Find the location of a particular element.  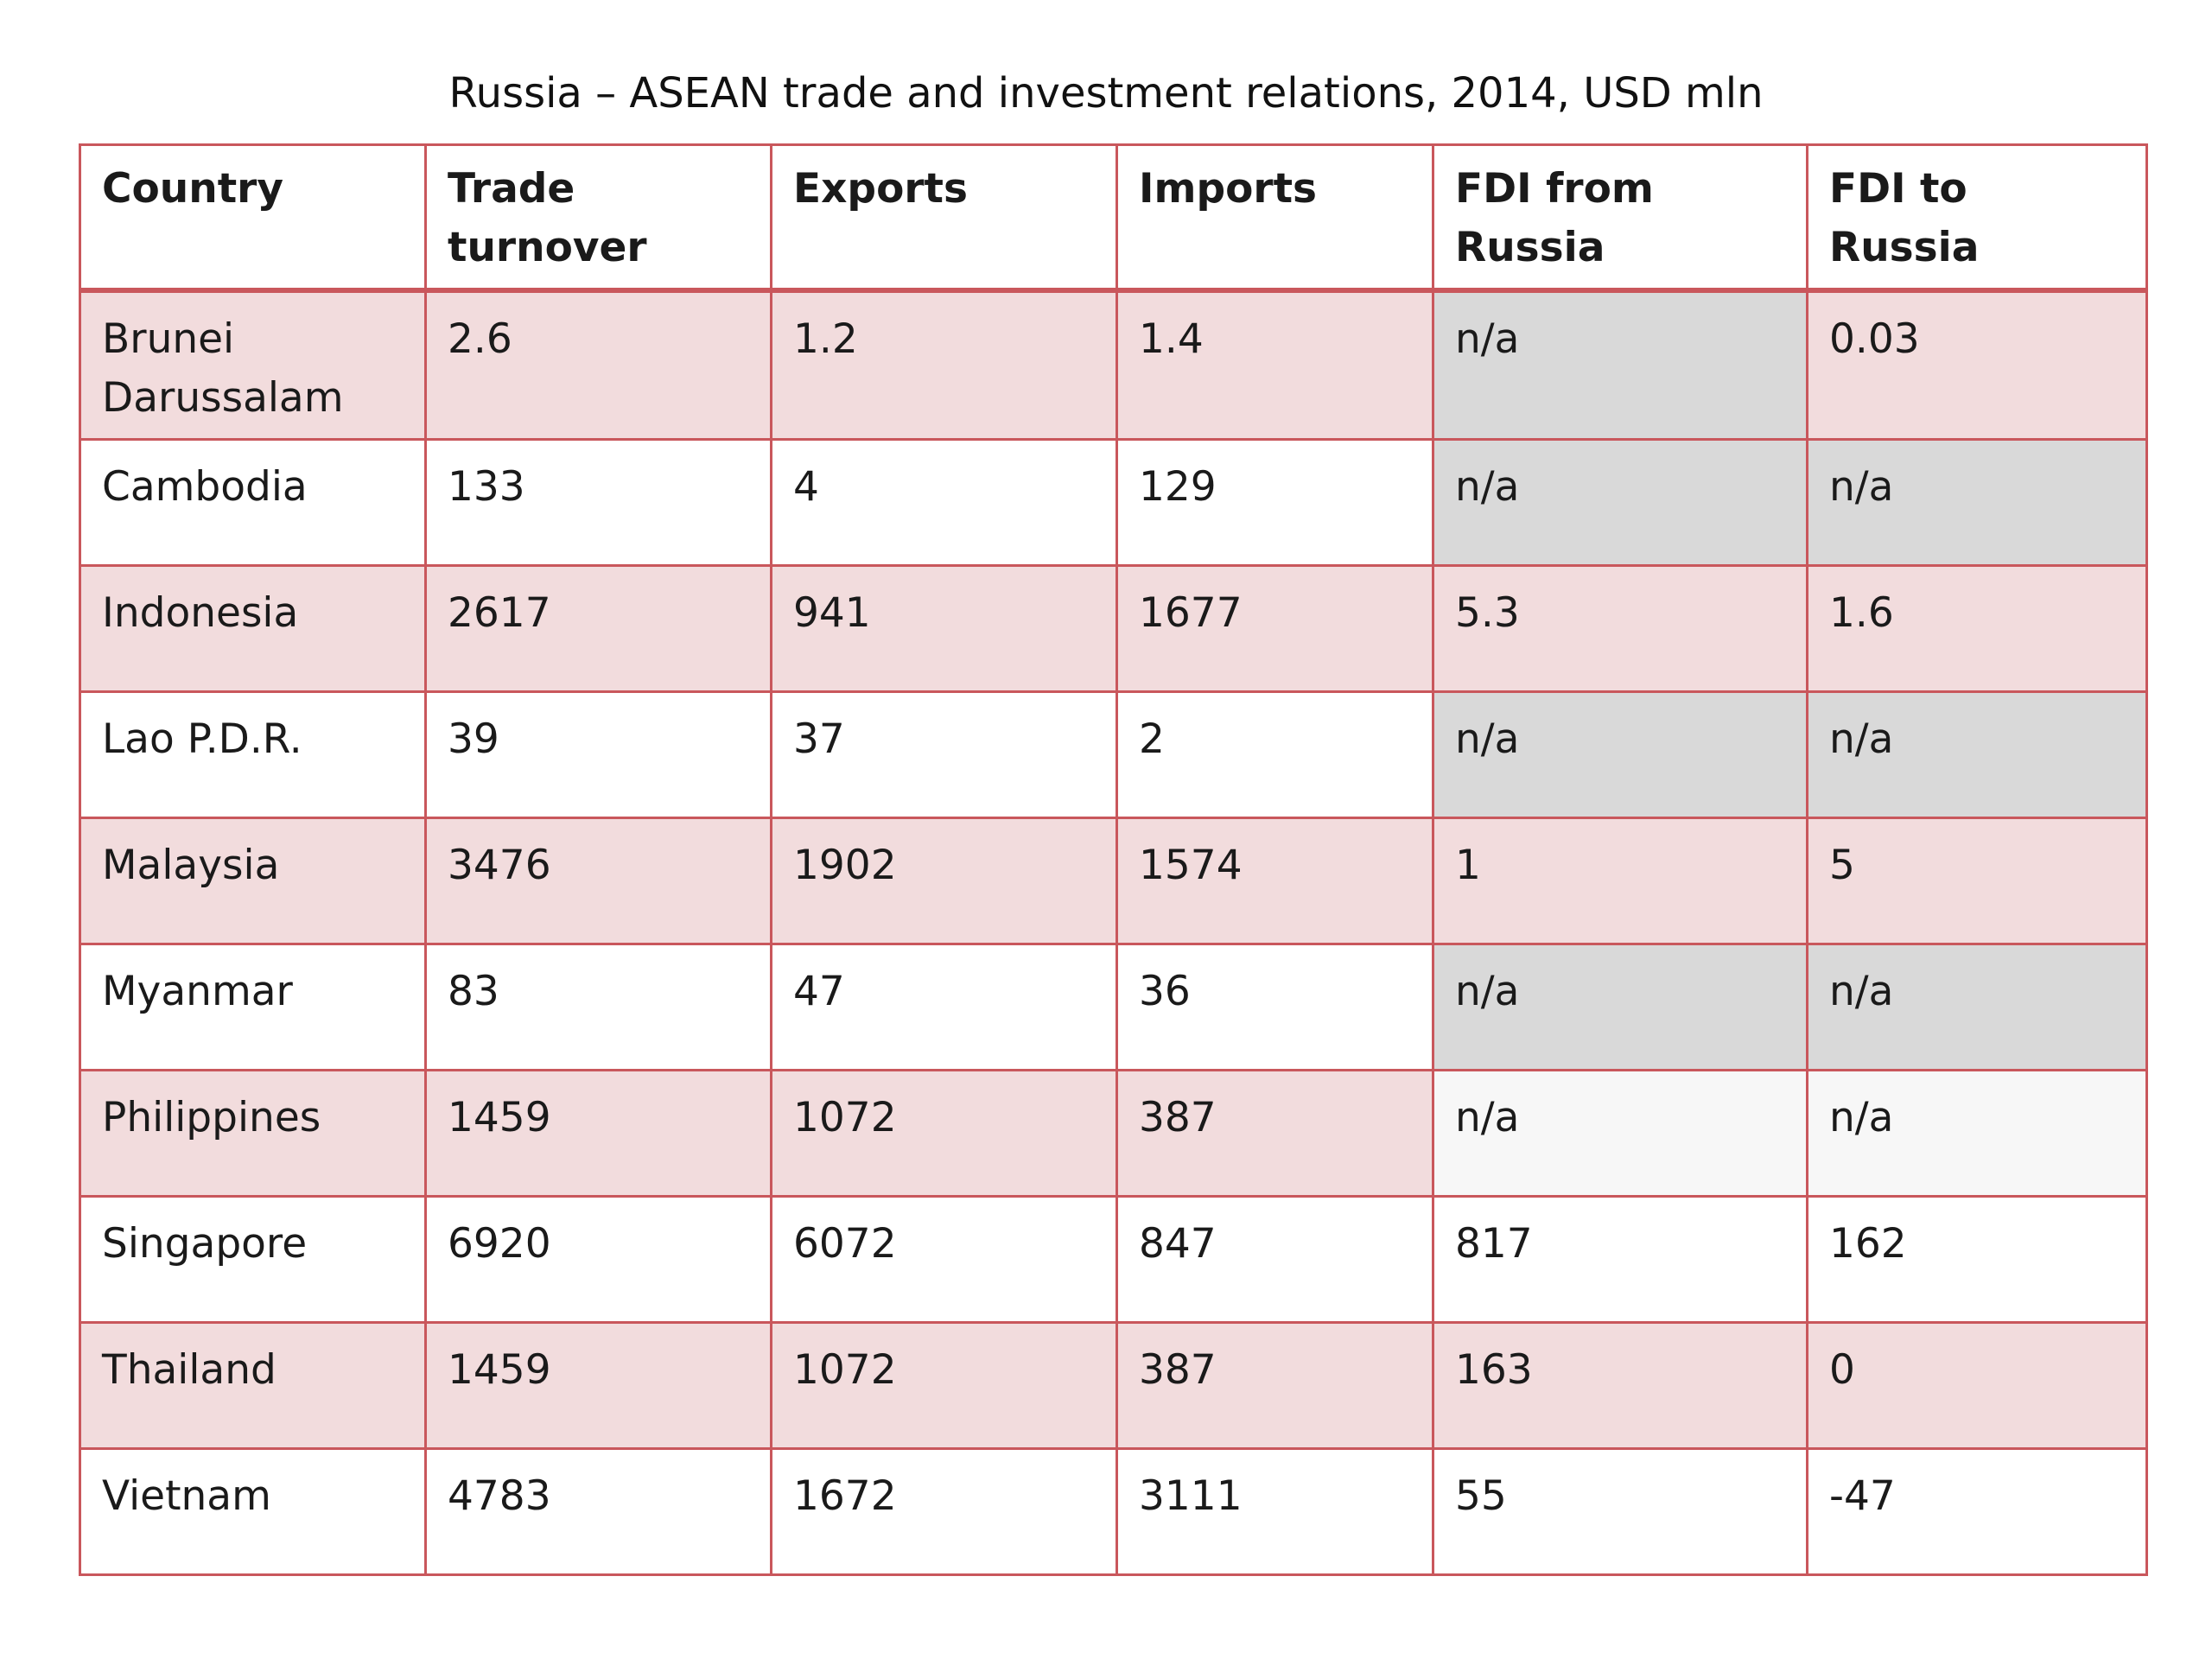

cell-fdi-to-russia: 1.6 is located at coordinates (1977, 628).